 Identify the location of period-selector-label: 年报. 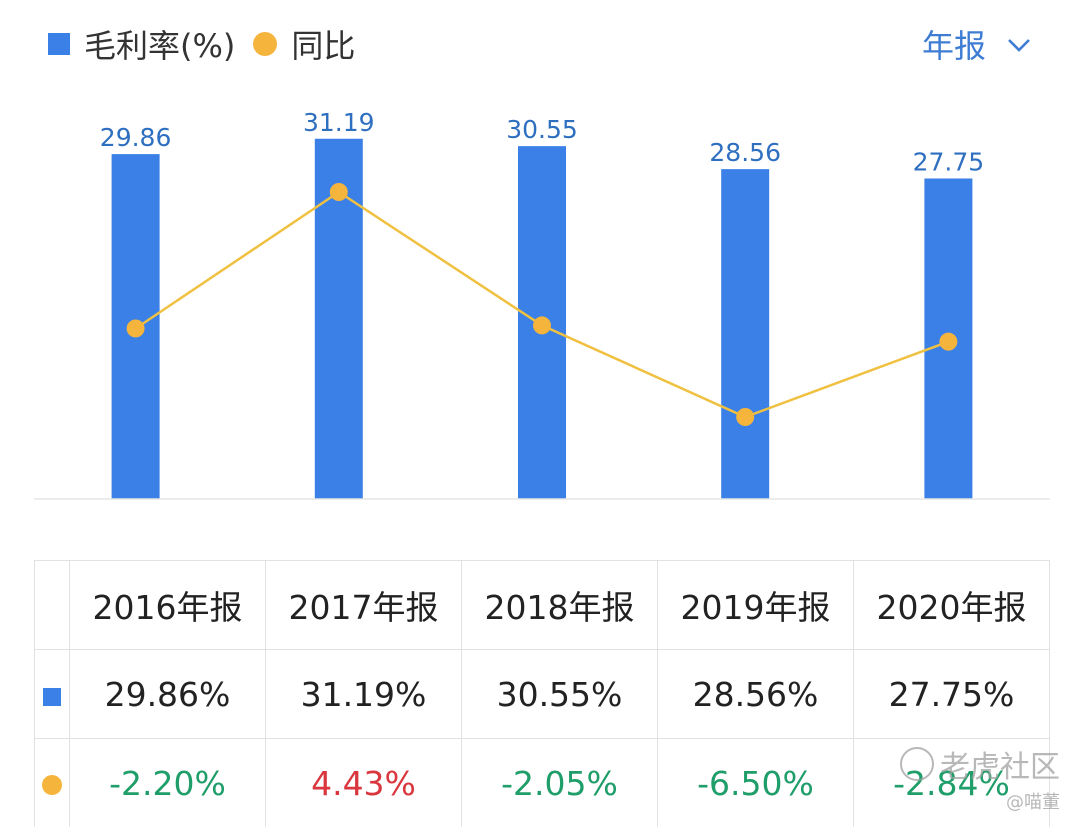
(954, 44).